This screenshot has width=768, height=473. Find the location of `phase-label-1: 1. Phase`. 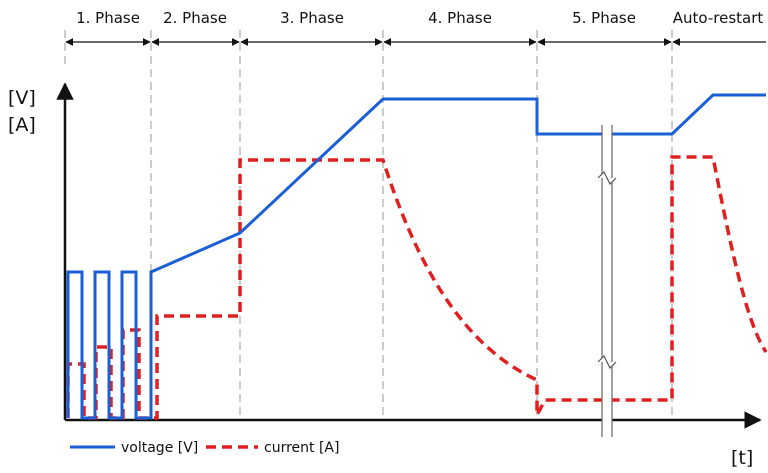

phase-label-1: 1. Phase is located at coordinates (108, 18).